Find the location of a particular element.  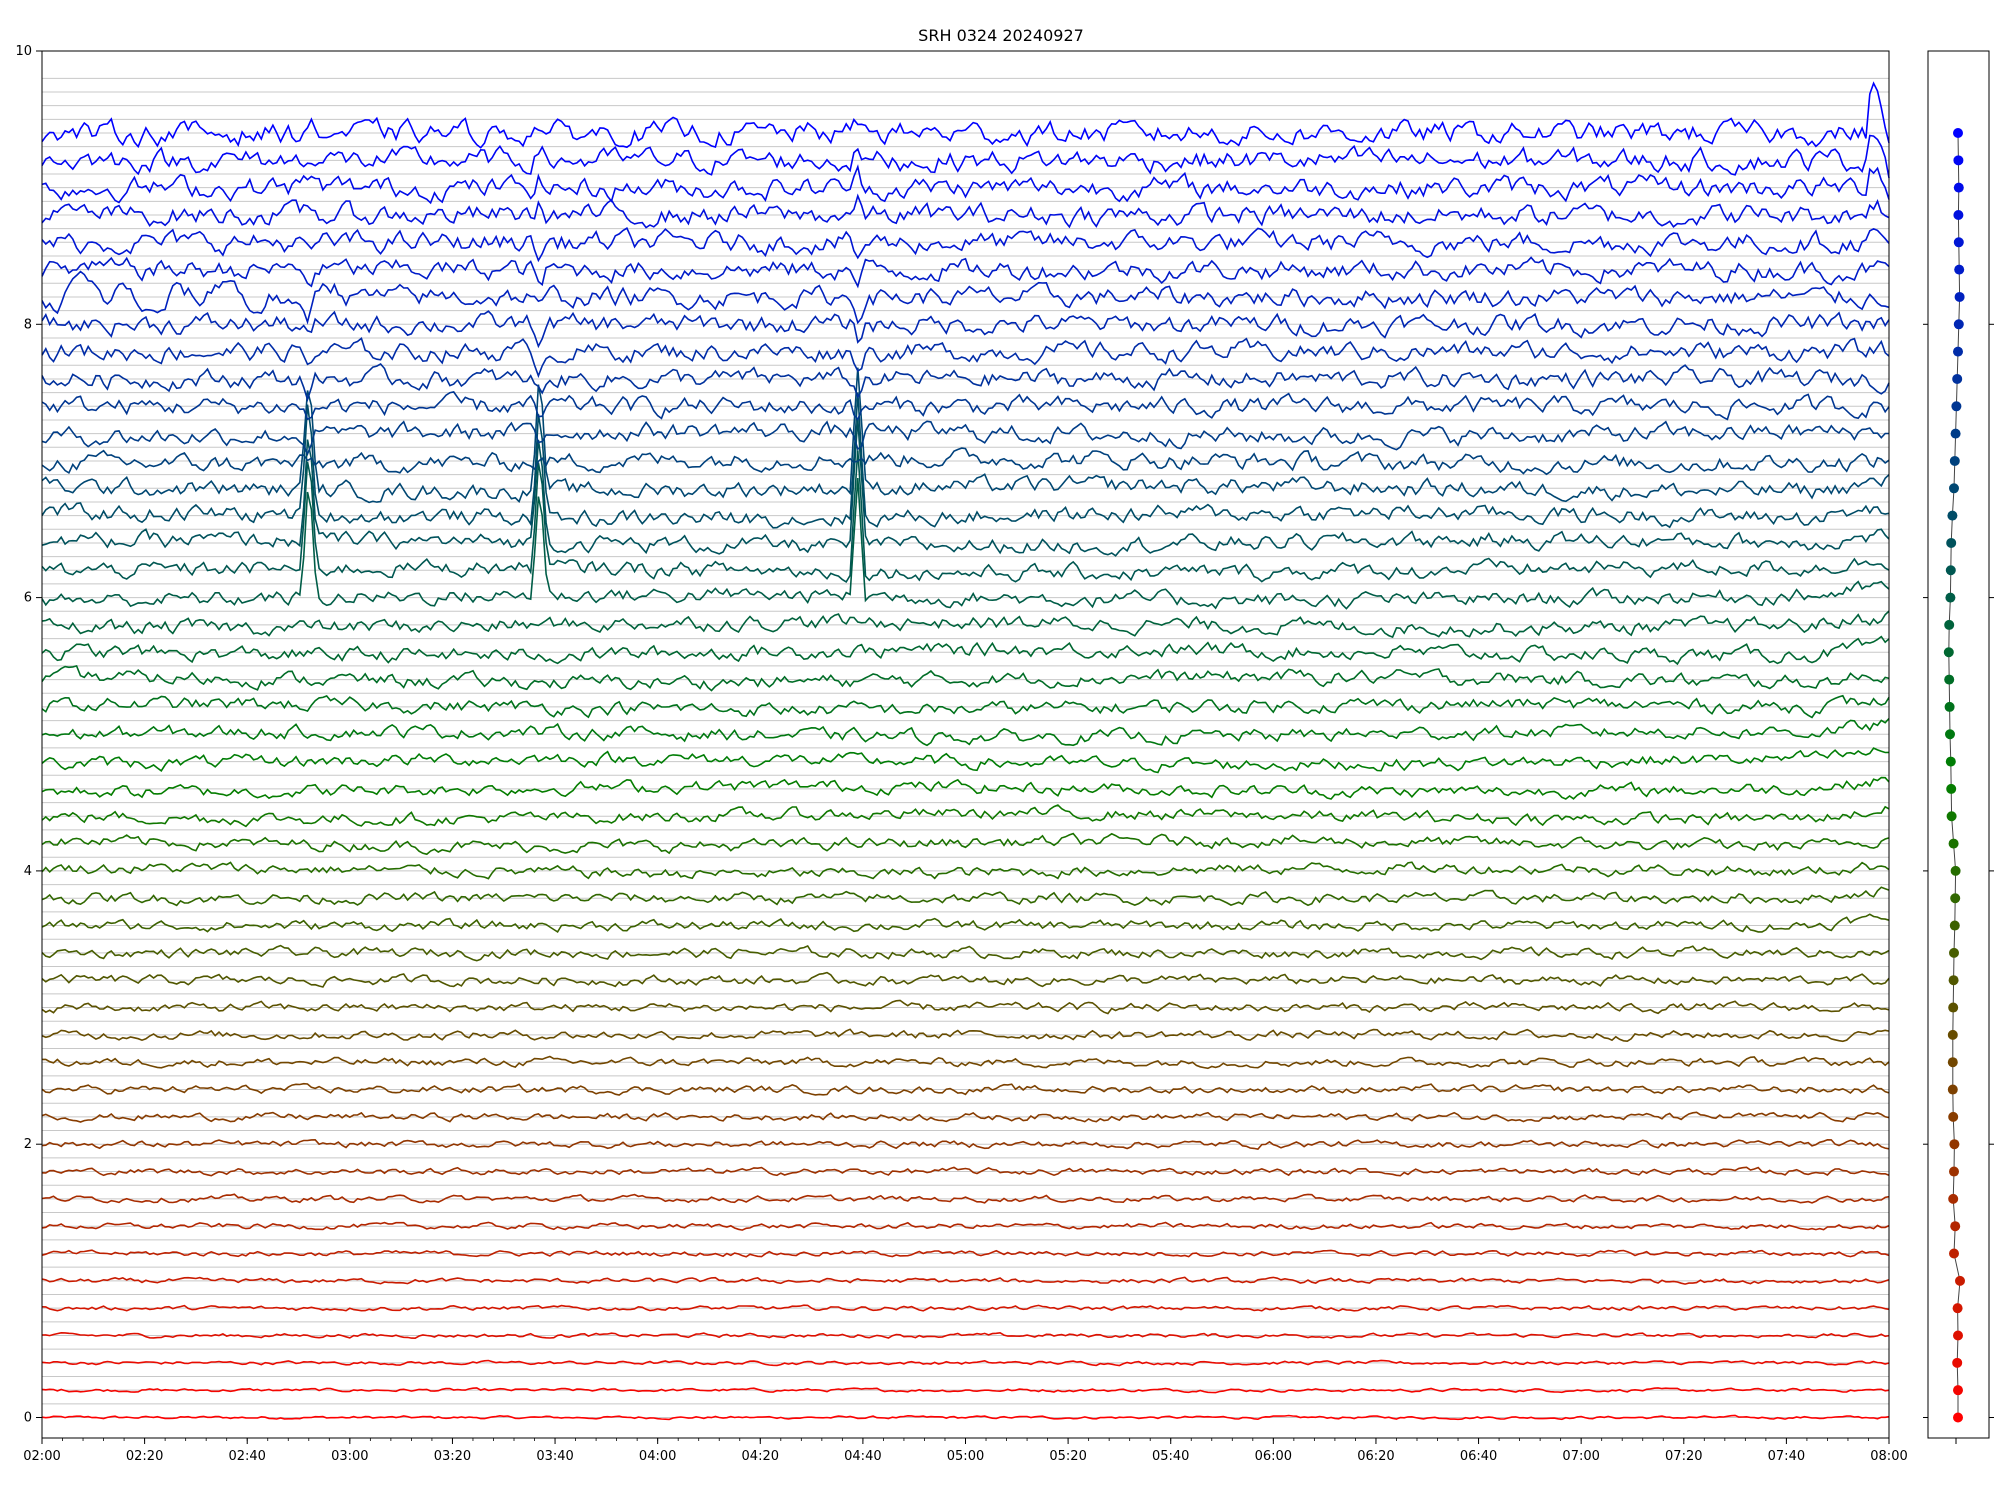

x-tick-label: 02:00 is located at coordinates (41, 1456).